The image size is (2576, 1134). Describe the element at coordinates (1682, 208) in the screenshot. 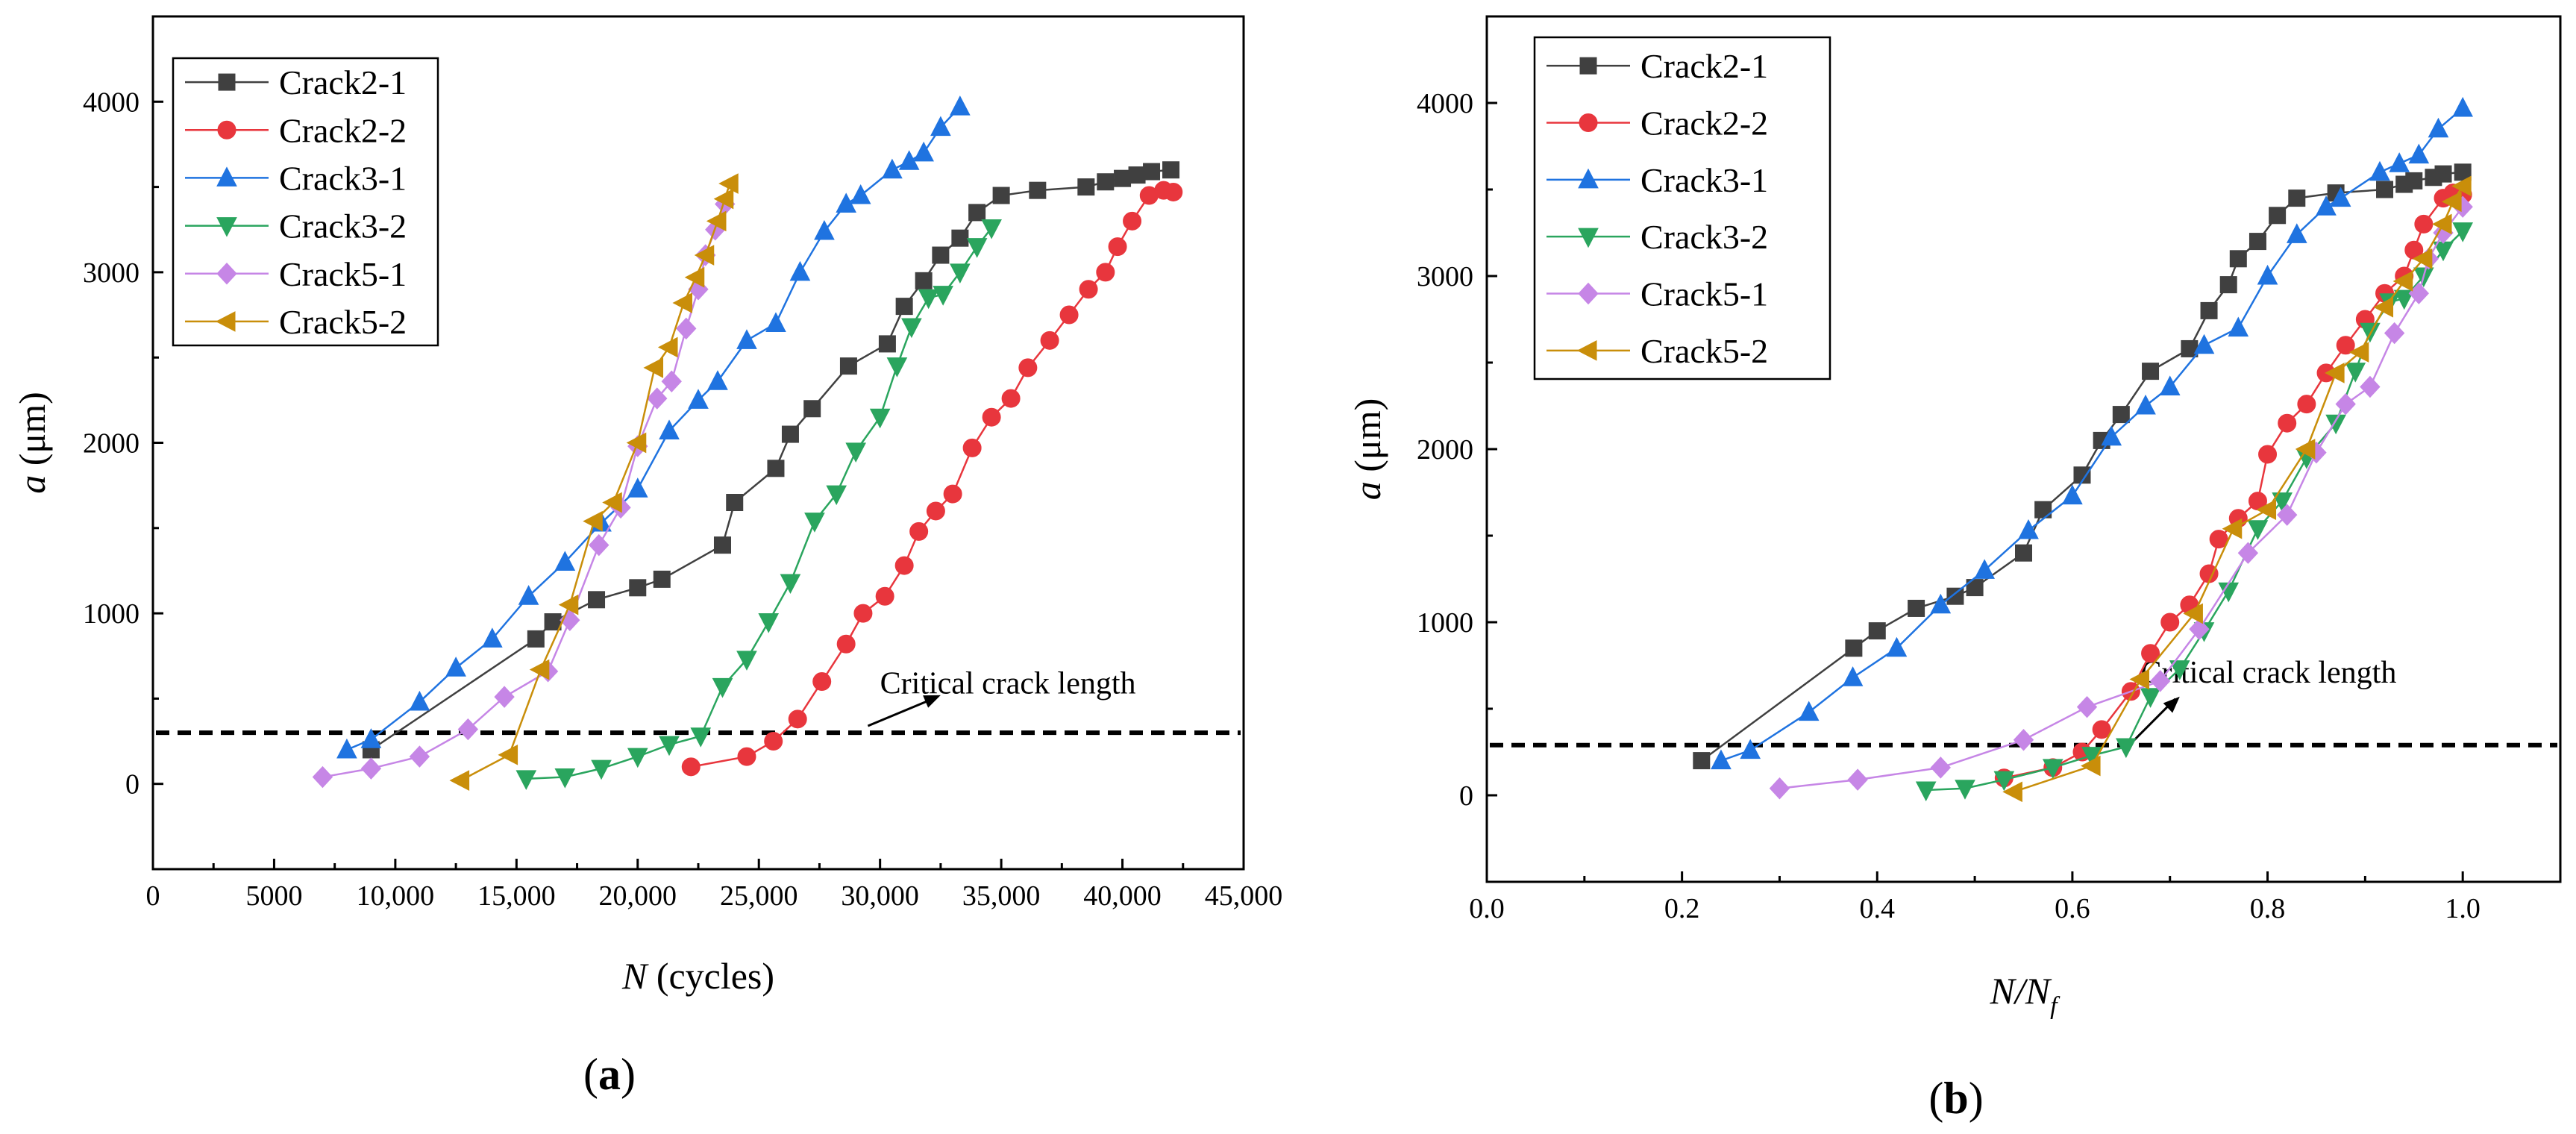

I see `legend-box` at that location.